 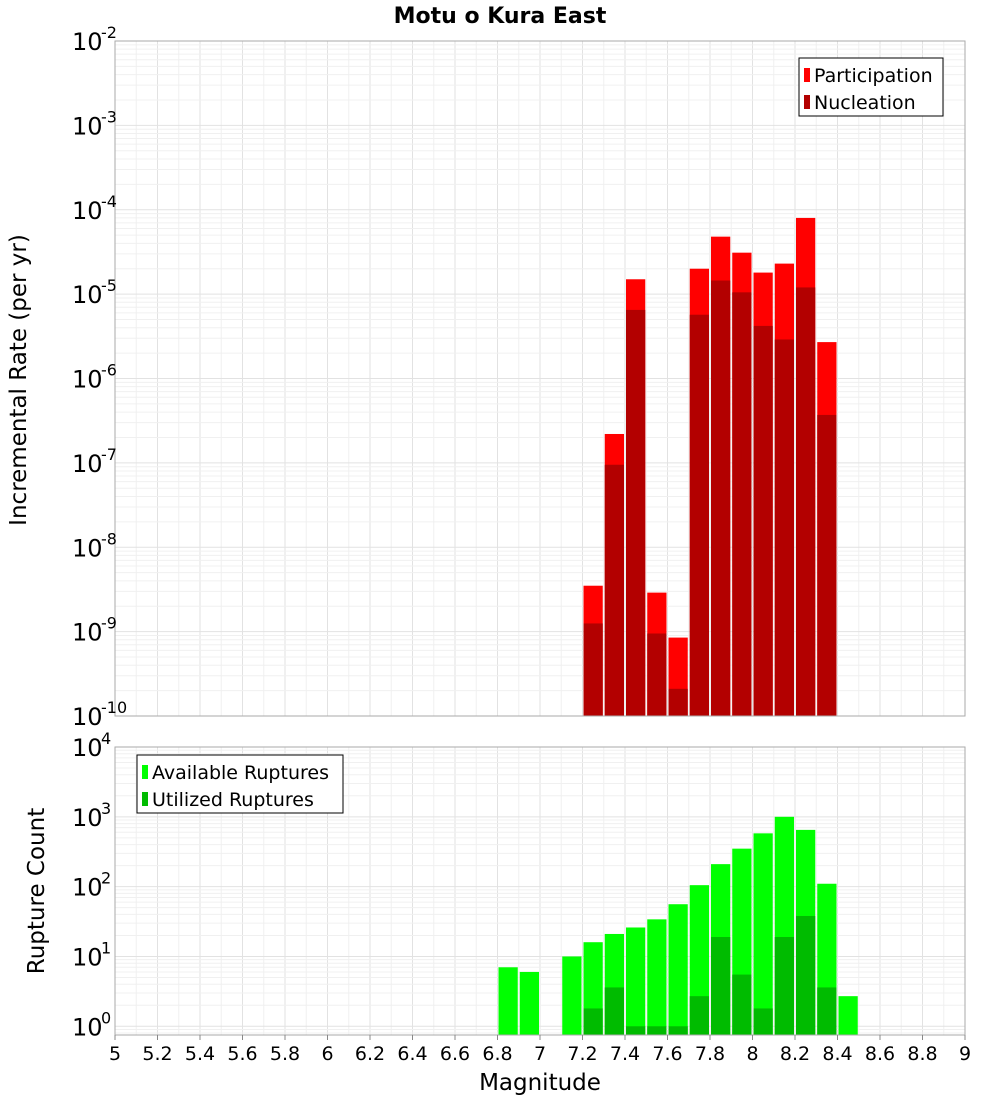 What do you see at coordinates (837, 1054) in the screenshot?
I see `x-tick-label: 8.4` at bounding box center [837, 1054].